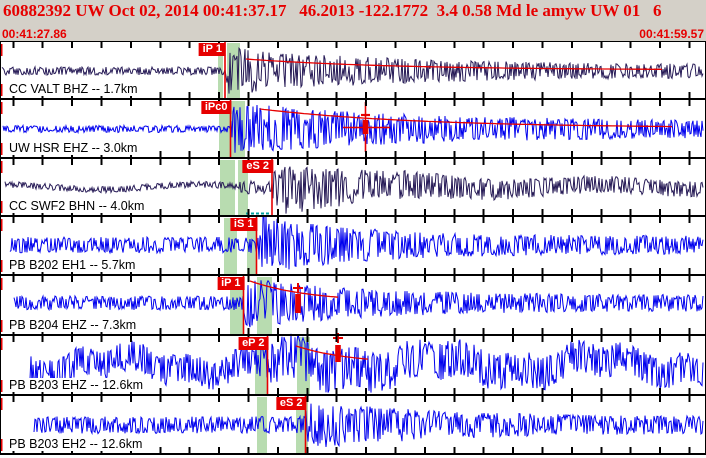 Image resolution: width=706 pixels, height=458 pixels. What do you see at coordinates (253, 343) in the screenshot?
I see `phase-pick-flag: eP 2` at bounding box center [253, 343].